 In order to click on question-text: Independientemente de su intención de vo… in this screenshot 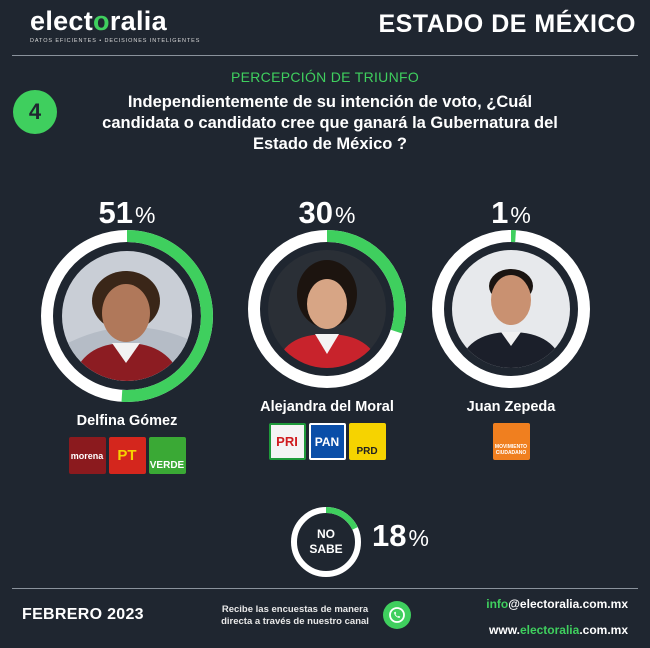, I will do `click(330, 123)`.